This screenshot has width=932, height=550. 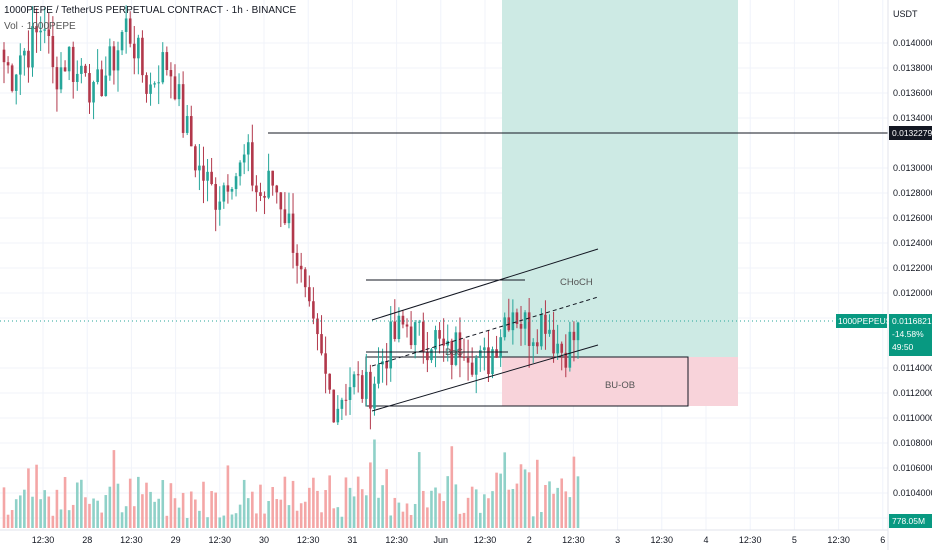 I want to click on svg-text: 1000PEPEUSDT.P, so click(x=874, y=321).